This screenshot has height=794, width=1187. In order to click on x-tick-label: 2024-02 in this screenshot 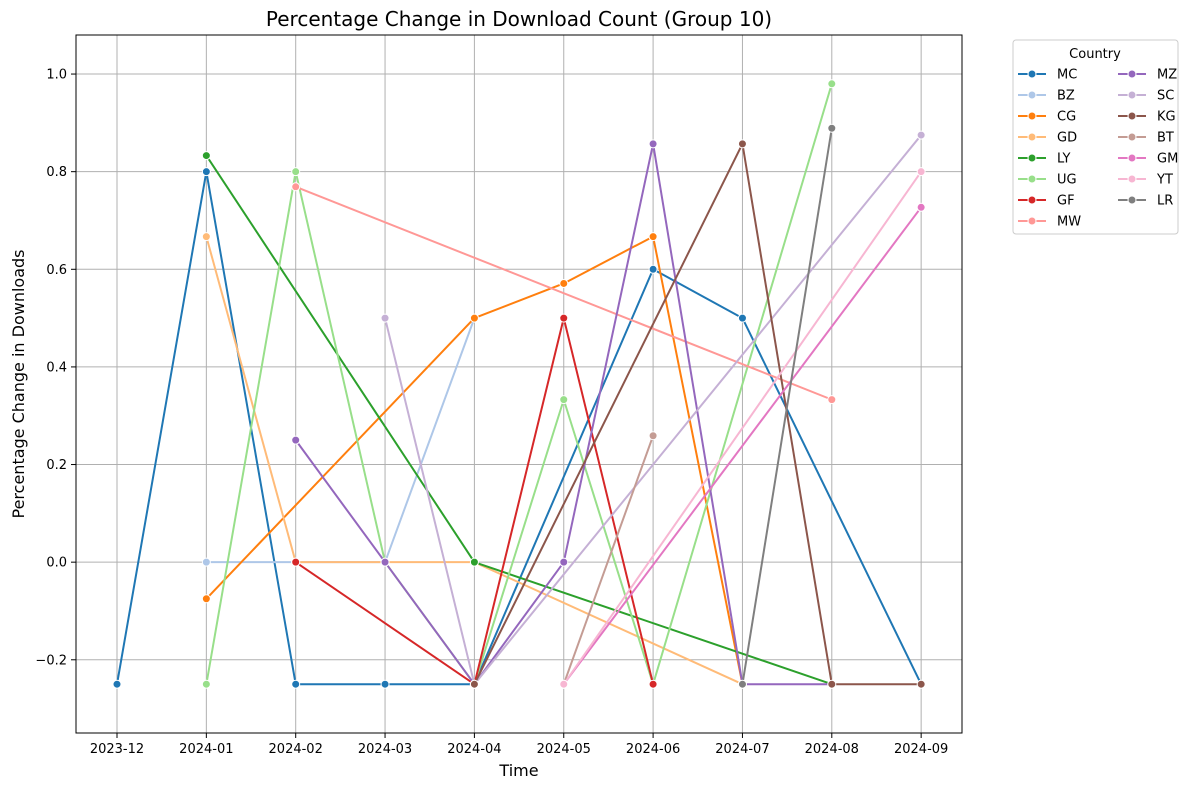, I will do `click(296, 749)`.